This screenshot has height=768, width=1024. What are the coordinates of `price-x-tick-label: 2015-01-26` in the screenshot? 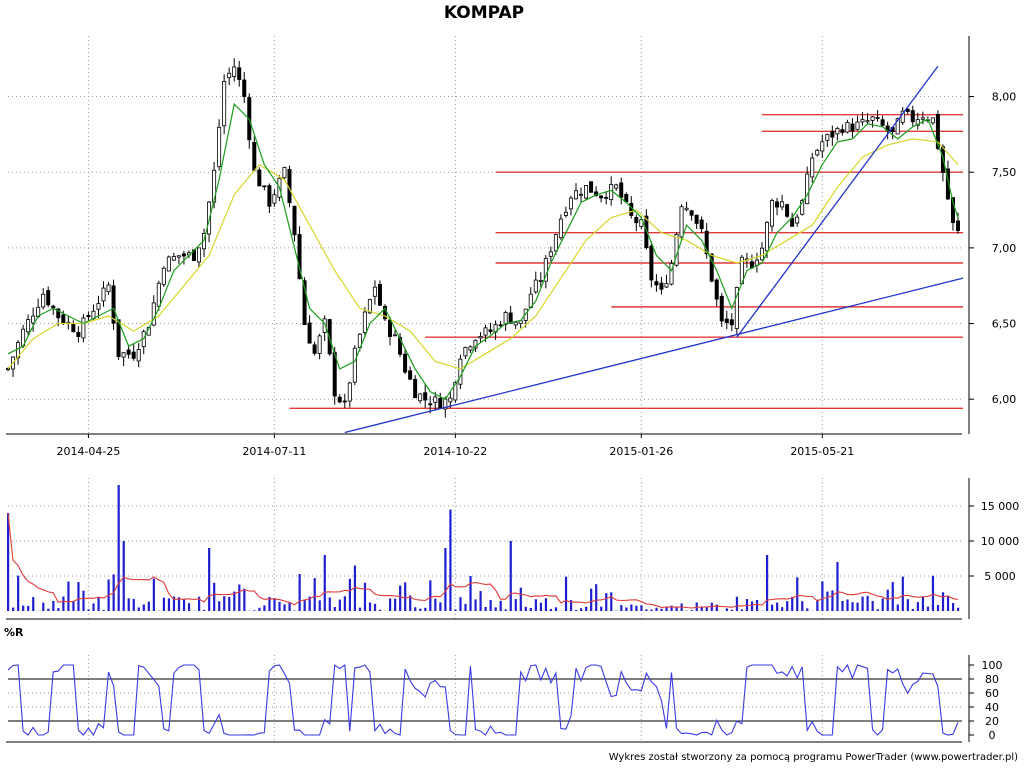 It's located at (641, 451).